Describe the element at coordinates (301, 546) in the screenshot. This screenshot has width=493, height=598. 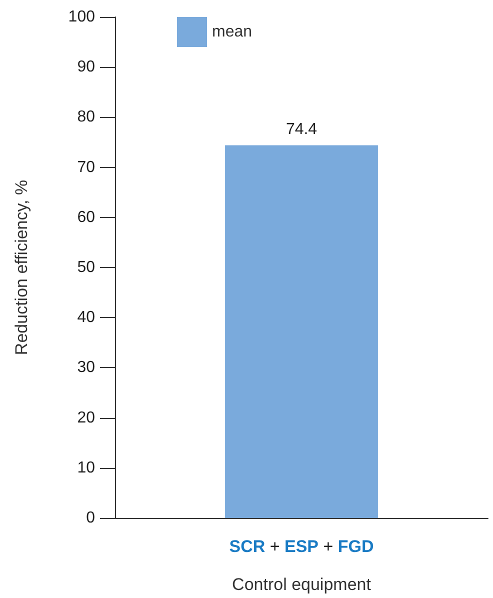
I see `x-tick-label: SCR + ESP + FGD` at that location.